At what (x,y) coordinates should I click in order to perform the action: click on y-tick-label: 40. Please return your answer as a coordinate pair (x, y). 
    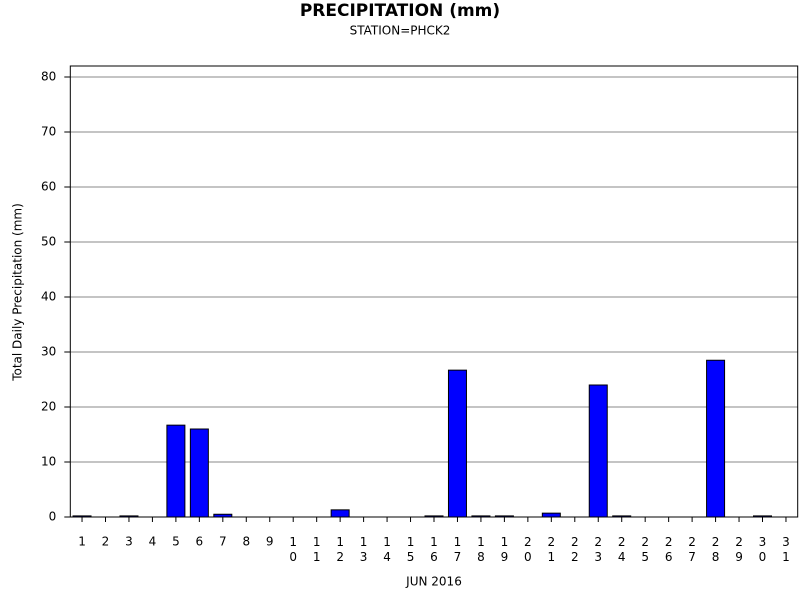
    Looking at the image, I should click on (48, 297).